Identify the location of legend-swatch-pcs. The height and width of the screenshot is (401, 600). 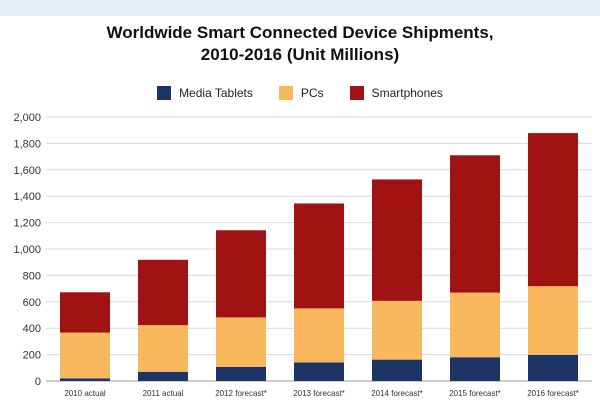
(285, 93).